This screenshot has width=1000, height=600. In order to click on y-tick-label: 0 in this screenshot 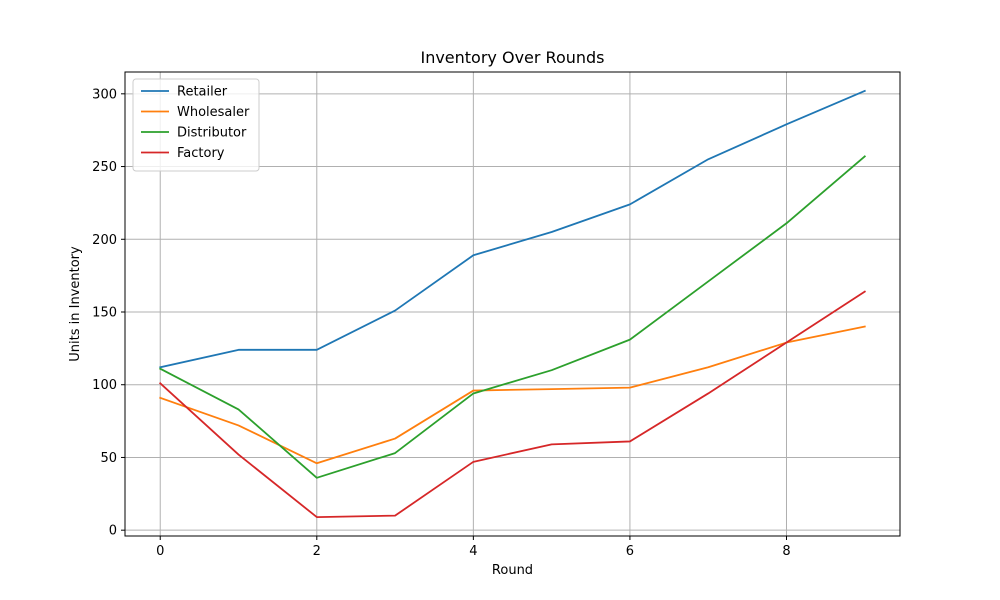, I will do `click(113, 531)`.